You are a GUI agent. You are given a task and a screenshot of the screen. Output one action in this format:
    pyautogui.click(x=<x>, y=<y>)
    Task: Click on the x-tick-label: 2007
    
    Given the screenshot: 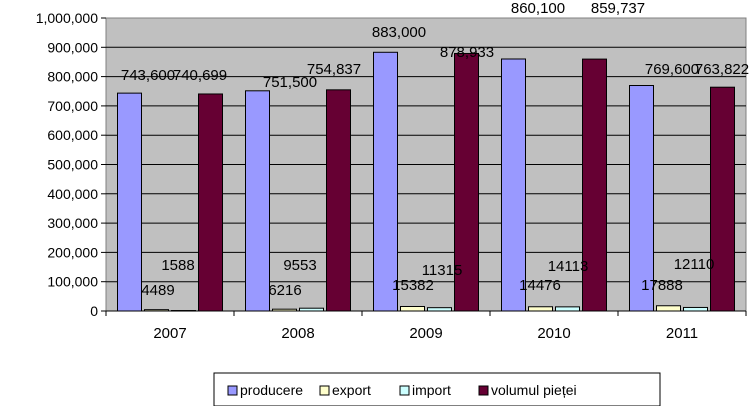 What is the action you would take?
    pyautogui.click(x=169, y=333)
    